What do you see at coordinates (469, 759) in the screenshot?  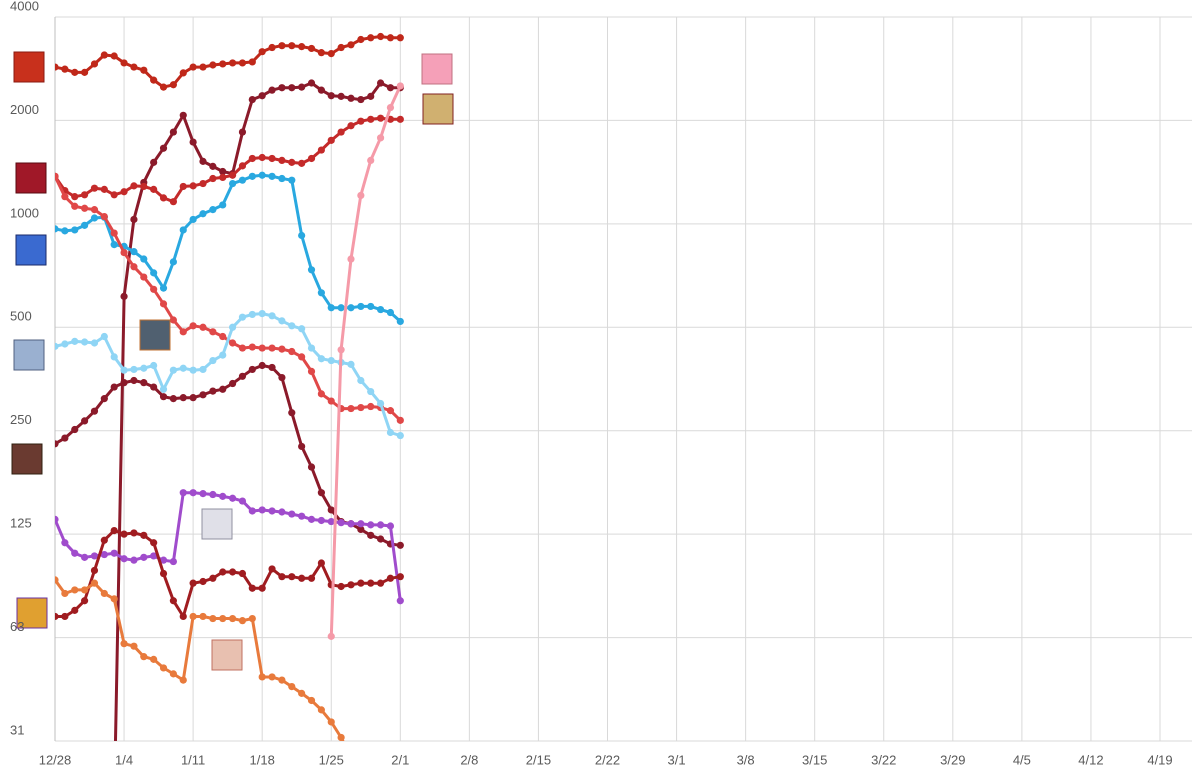 I see `x-tick-label: 2/8` at bounding box center [469, 759].